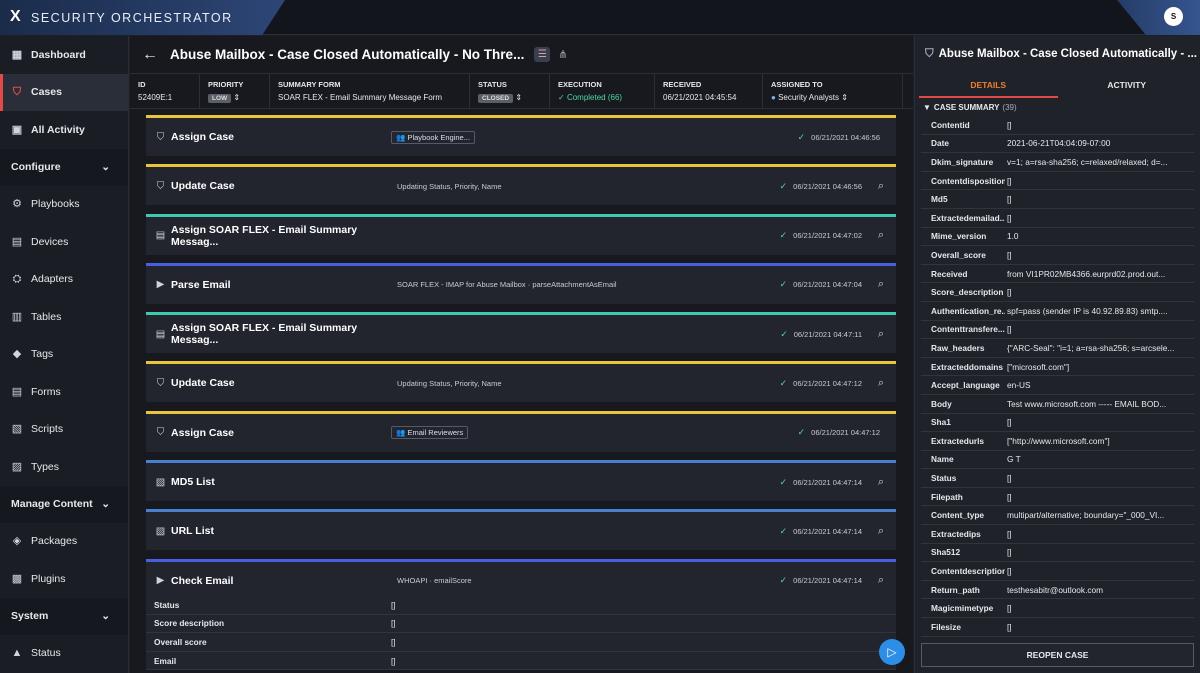  What do you see at coordinates (946, 552) in the screenshot?
I see `field-key: Sha512` at bounding box center [946, 552].